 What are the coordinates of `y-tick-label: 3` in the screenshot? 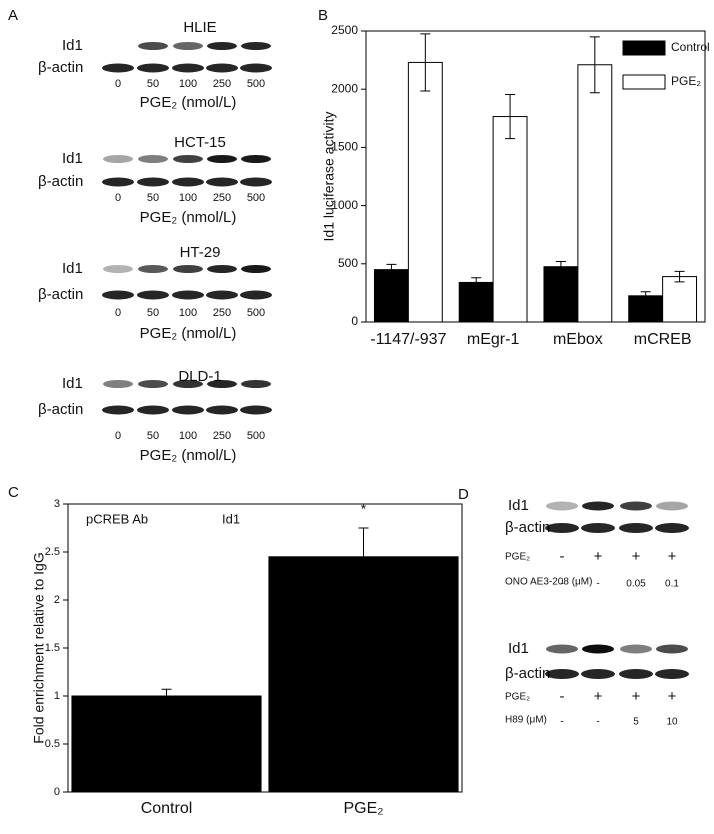 It's located at (57, 504).